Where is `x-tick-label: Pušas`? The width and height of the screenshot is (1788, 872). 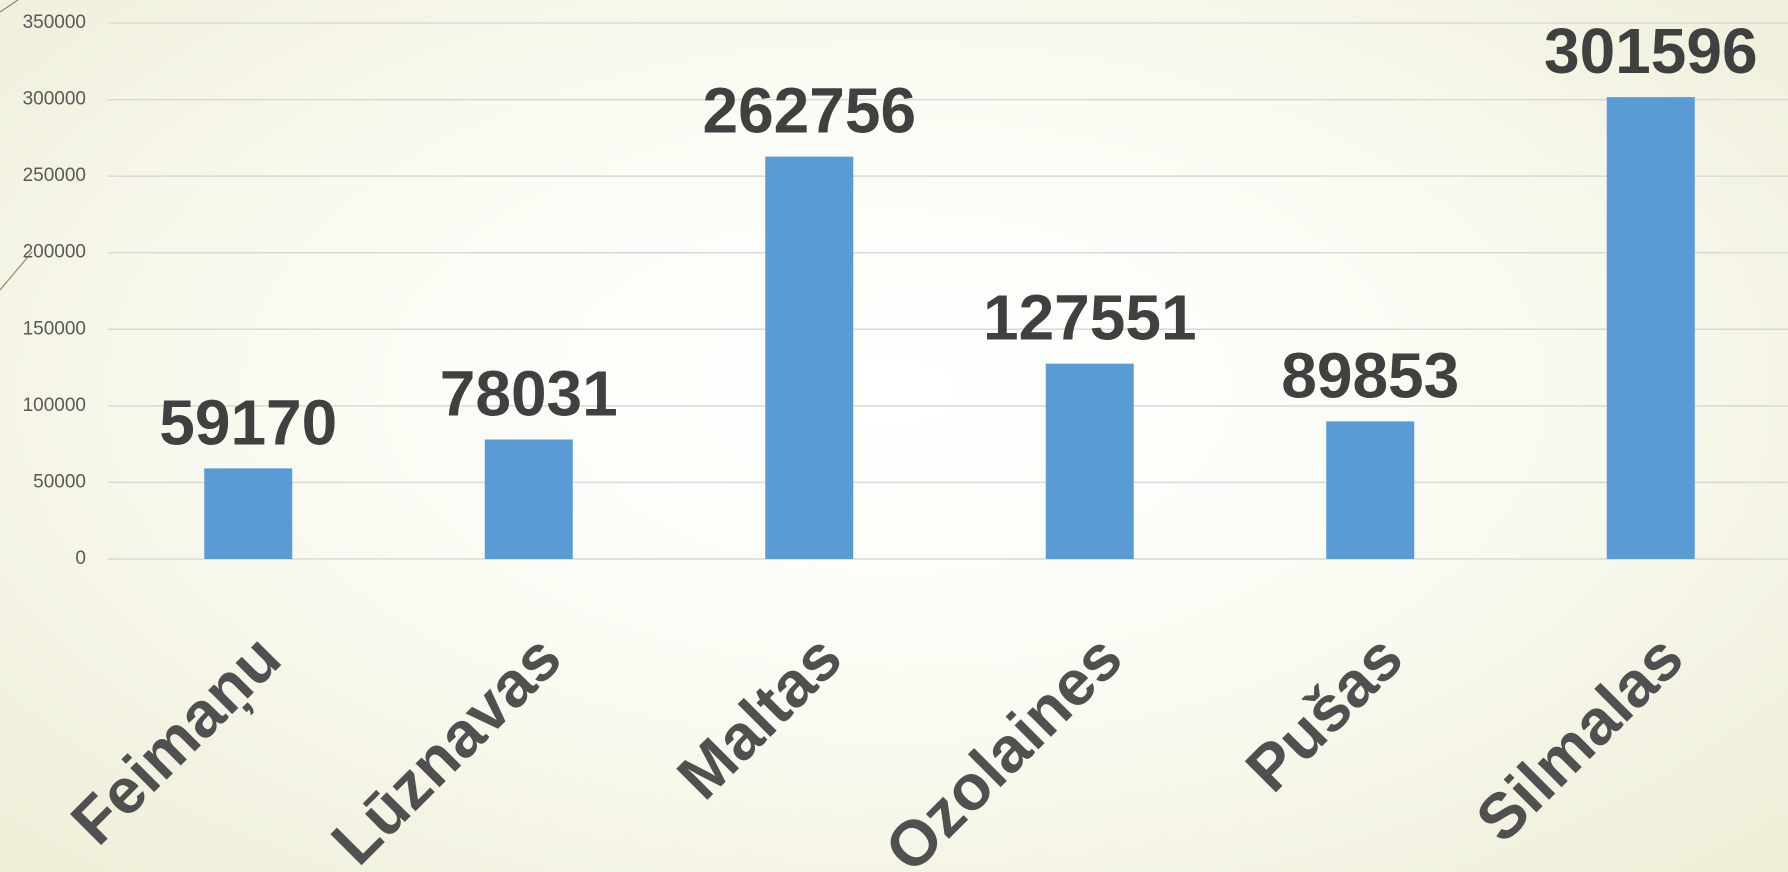
x-tick-label: Pušas is located at coordinates (1324, 713).